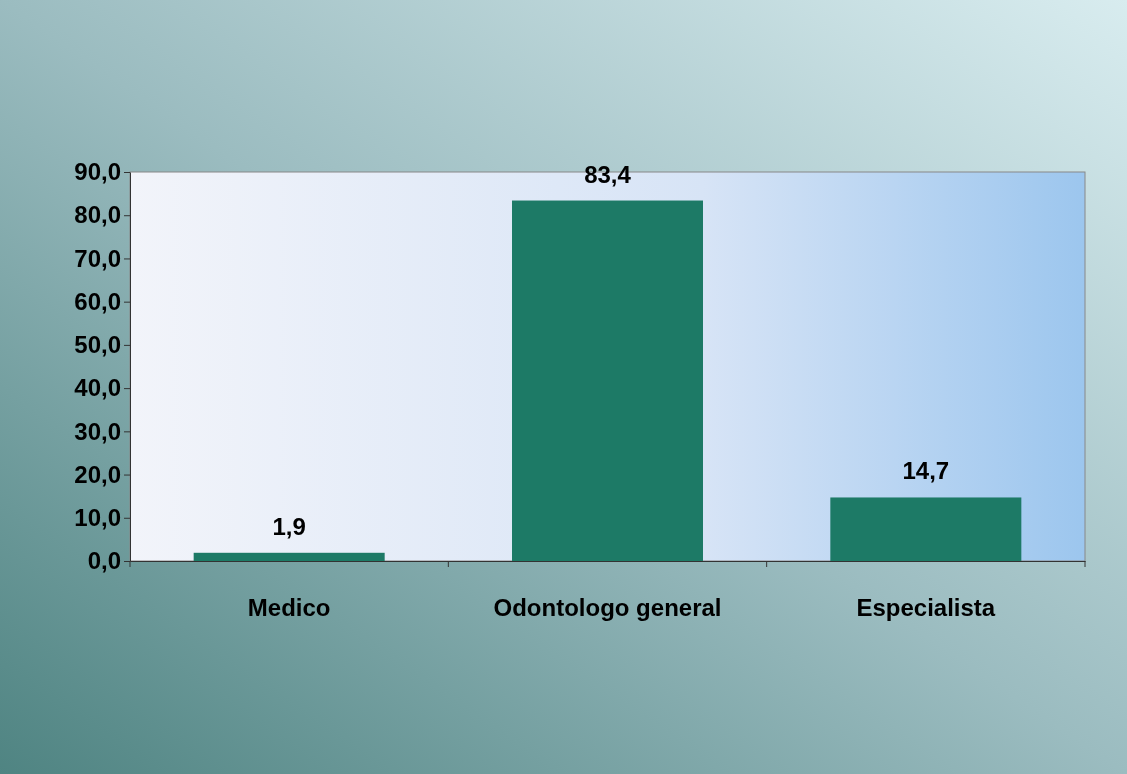  Describe the element at coordinates (97, 474) in the screenshot. I see `y-tick-label: 20,0` at that location.